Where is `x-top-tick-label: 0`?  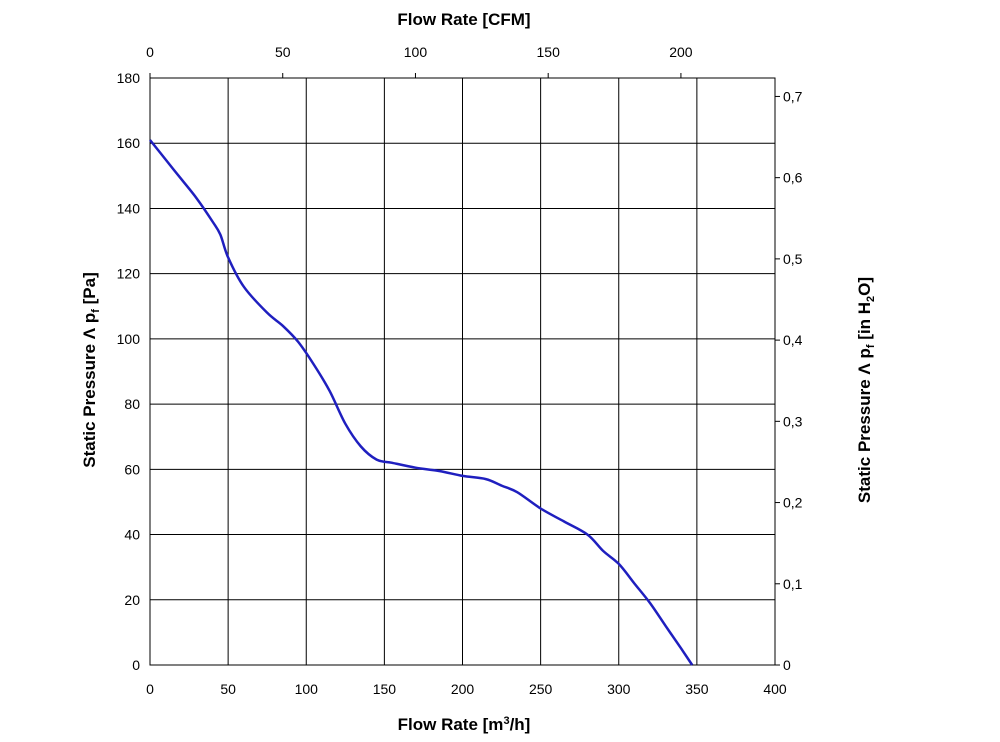 x-top-tick-label: 0 is located at coordinates (150, 52).